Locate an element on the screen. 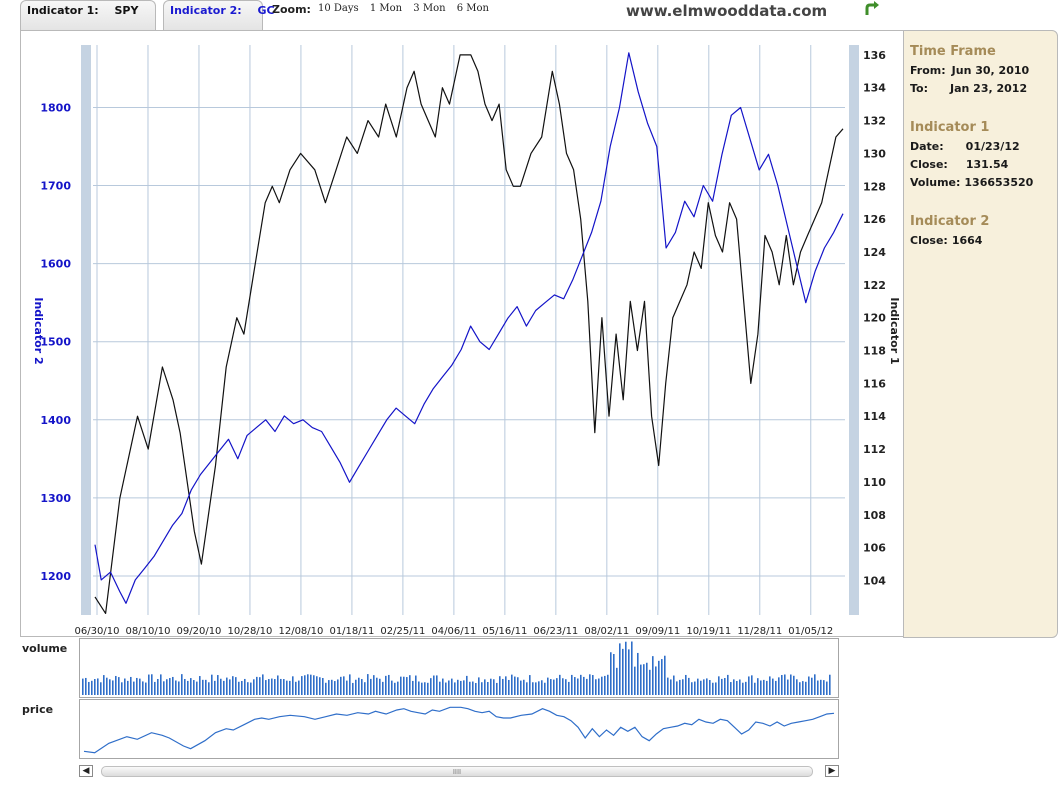 This screenshot has height=790, width=1059. swap-arrow-icon is located at coordinates (872, 9).